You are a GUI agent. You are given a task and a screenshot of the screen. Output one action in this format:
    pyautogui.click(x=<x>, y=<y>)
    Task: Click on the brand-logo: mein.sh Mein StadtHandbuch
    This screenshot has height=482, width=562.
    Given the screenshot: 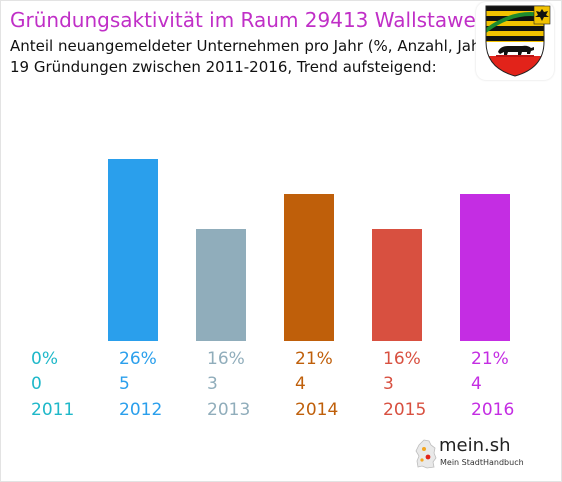 What is the action you would take?
    pyautogui.click(x=471, y=454)
    